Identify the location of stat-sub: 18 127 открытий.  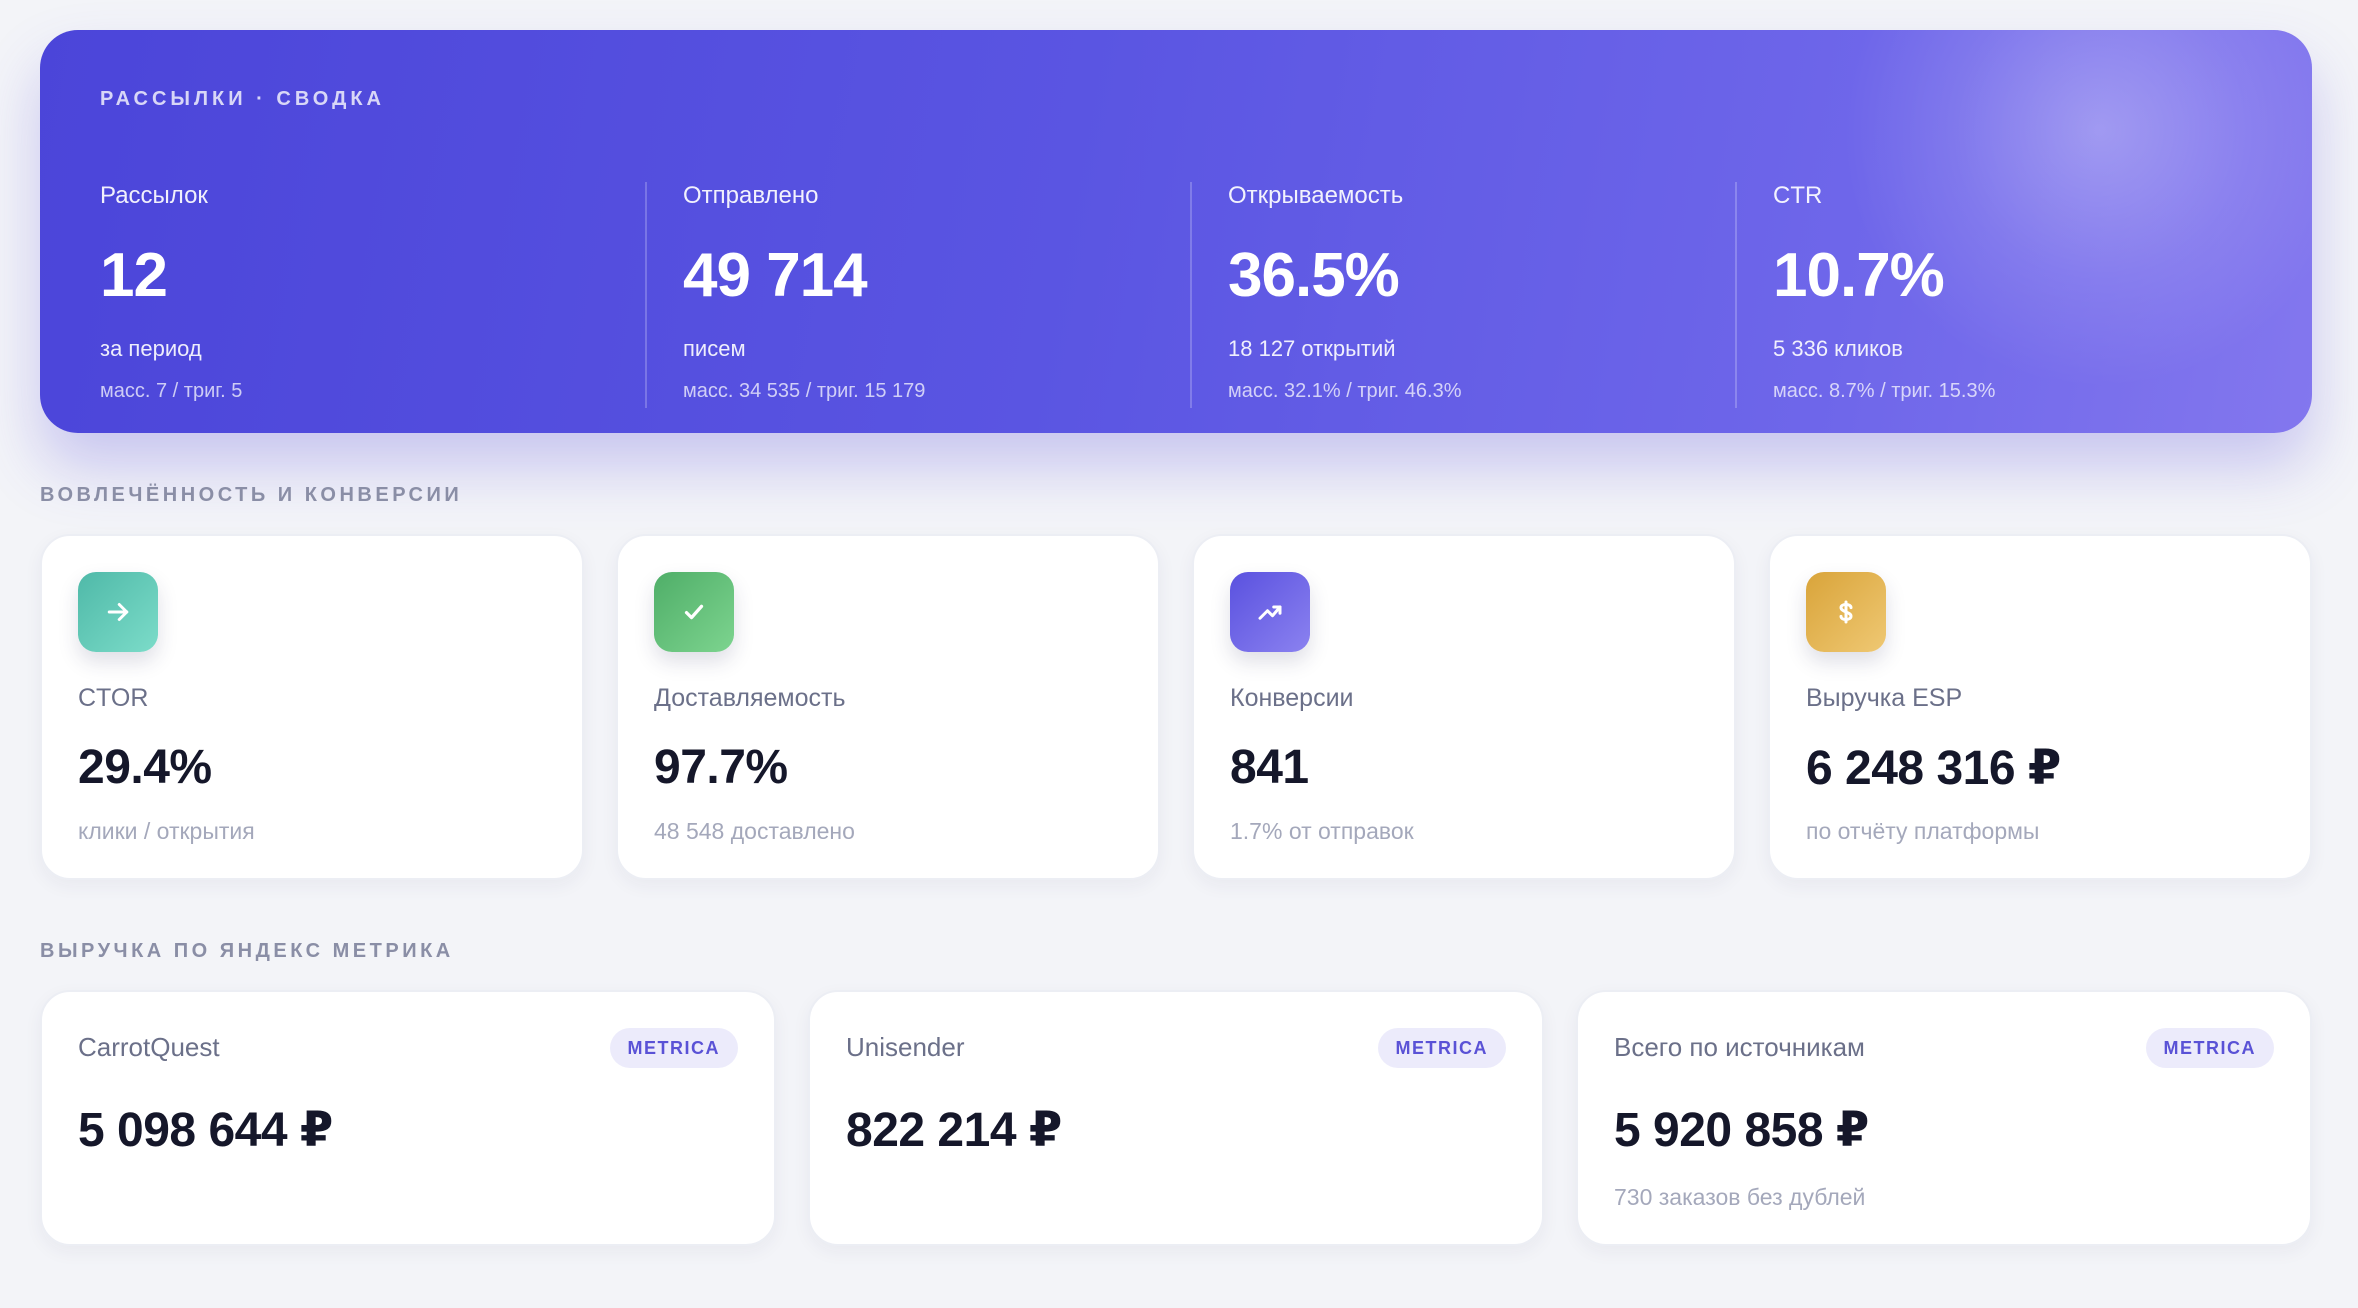
(1312, 348).